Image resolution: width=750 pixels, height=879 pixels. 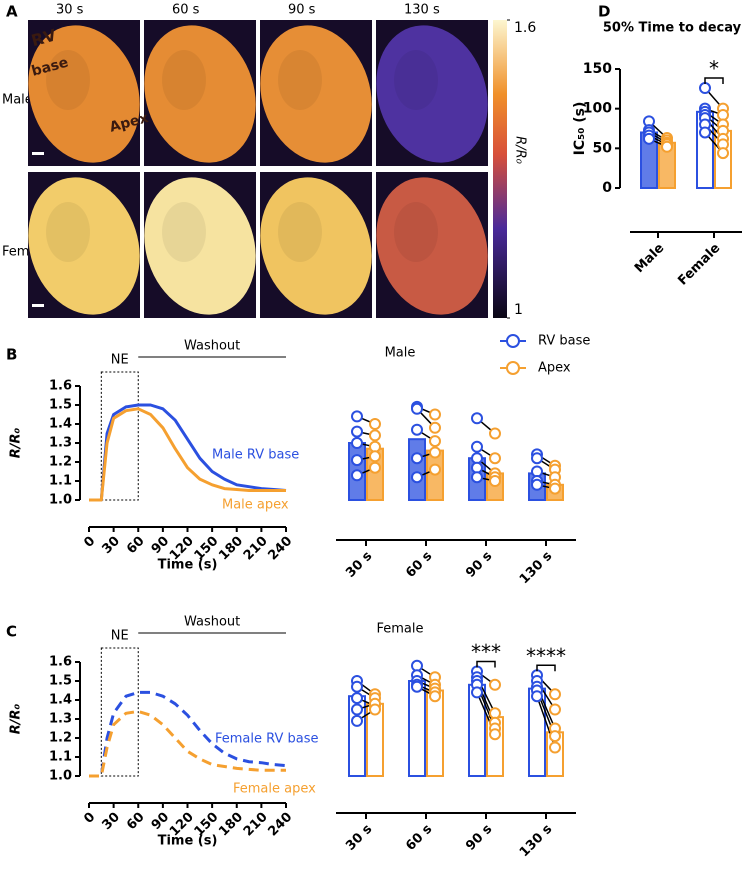 I want to click on significance-label: ***, so click(x=486, y=652).